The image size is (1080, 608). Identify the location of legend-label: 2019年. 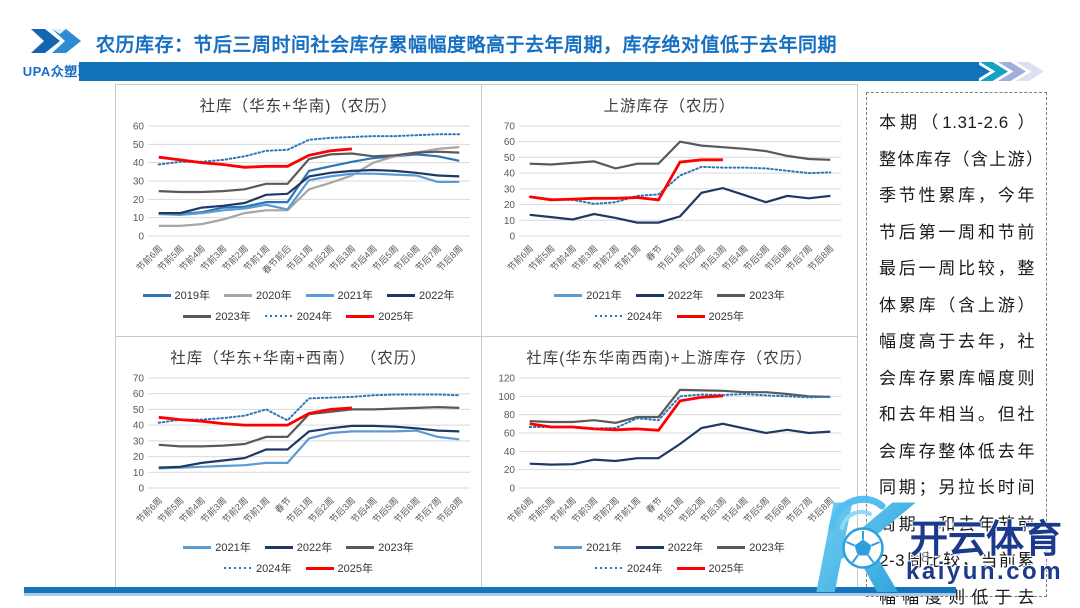
(192, 296).